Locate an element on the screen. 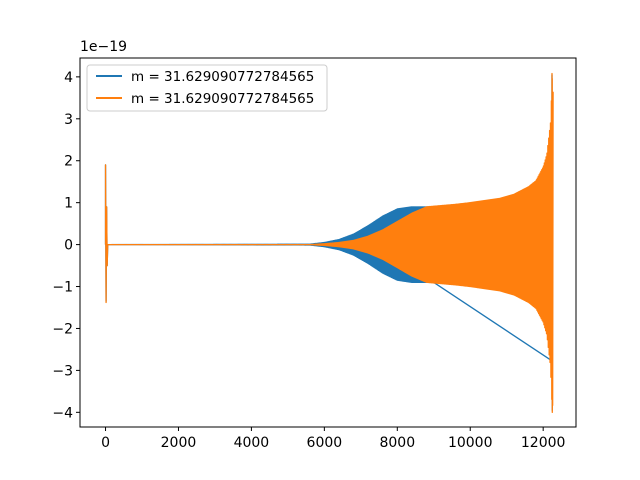  legend-label-series-1: m = 31.629090772784565 is located at coordinates (222, 77).